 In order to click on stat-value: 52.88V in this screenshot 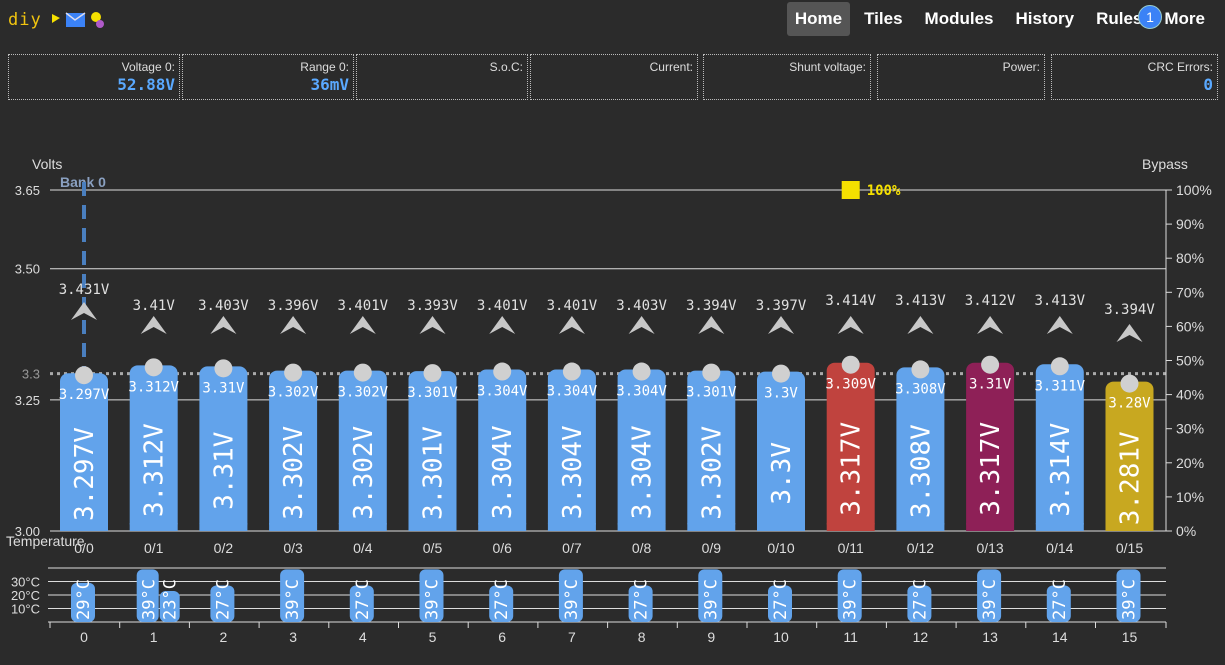, I will do `click(146, 84)`.